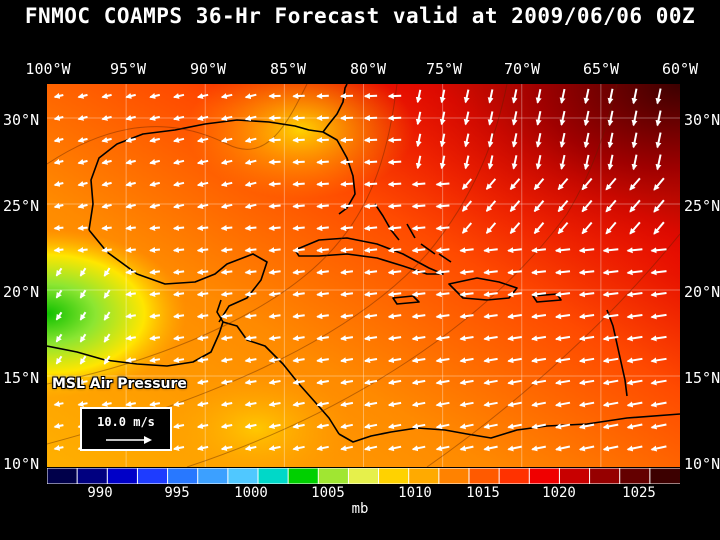  What do you see at coordinates (702, 464) in the screenshot?
I see `lat-tick-label: 10°N` at bounding box center [702, 464].